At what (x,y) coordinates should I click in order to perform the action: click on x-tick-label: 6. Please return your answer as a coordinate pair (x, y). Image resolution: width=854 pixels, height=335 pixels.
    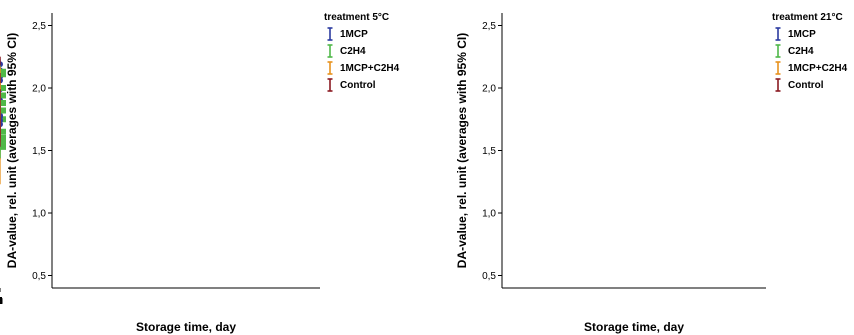
    Looking at the image, I should click on (1, 301).